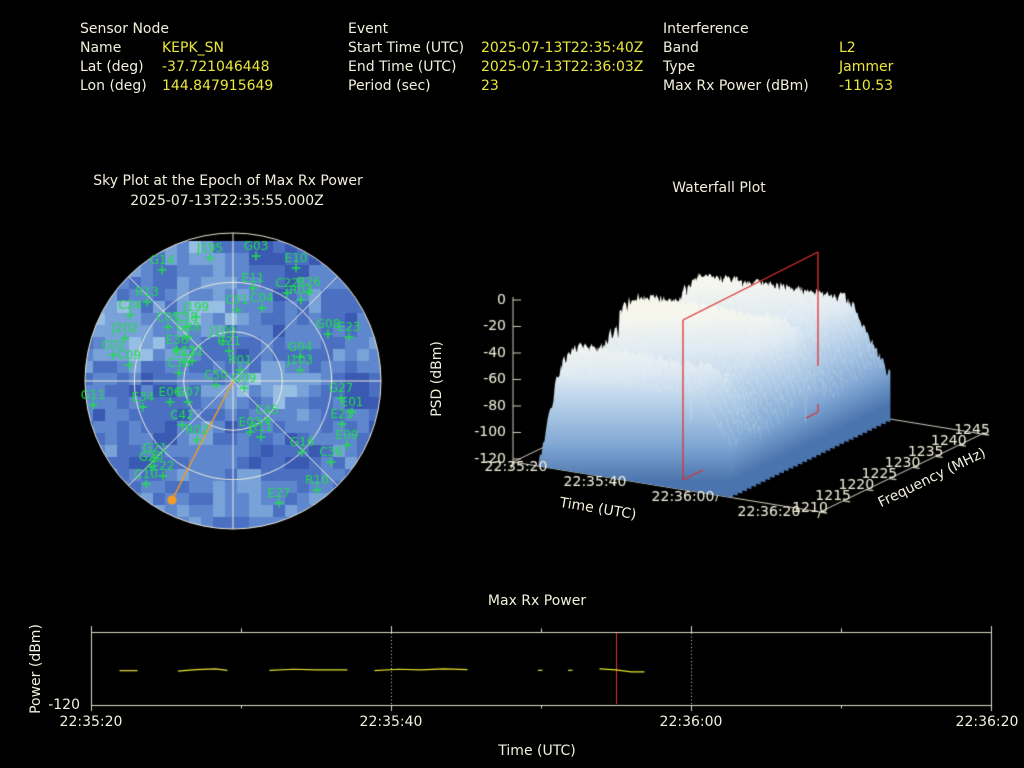 The image size is (1024, 768). What do you see at coordinates (216, 67) in the screenshot?
I see `sensor-lat-value: -37.721046448` at bounding box center [216, 67].